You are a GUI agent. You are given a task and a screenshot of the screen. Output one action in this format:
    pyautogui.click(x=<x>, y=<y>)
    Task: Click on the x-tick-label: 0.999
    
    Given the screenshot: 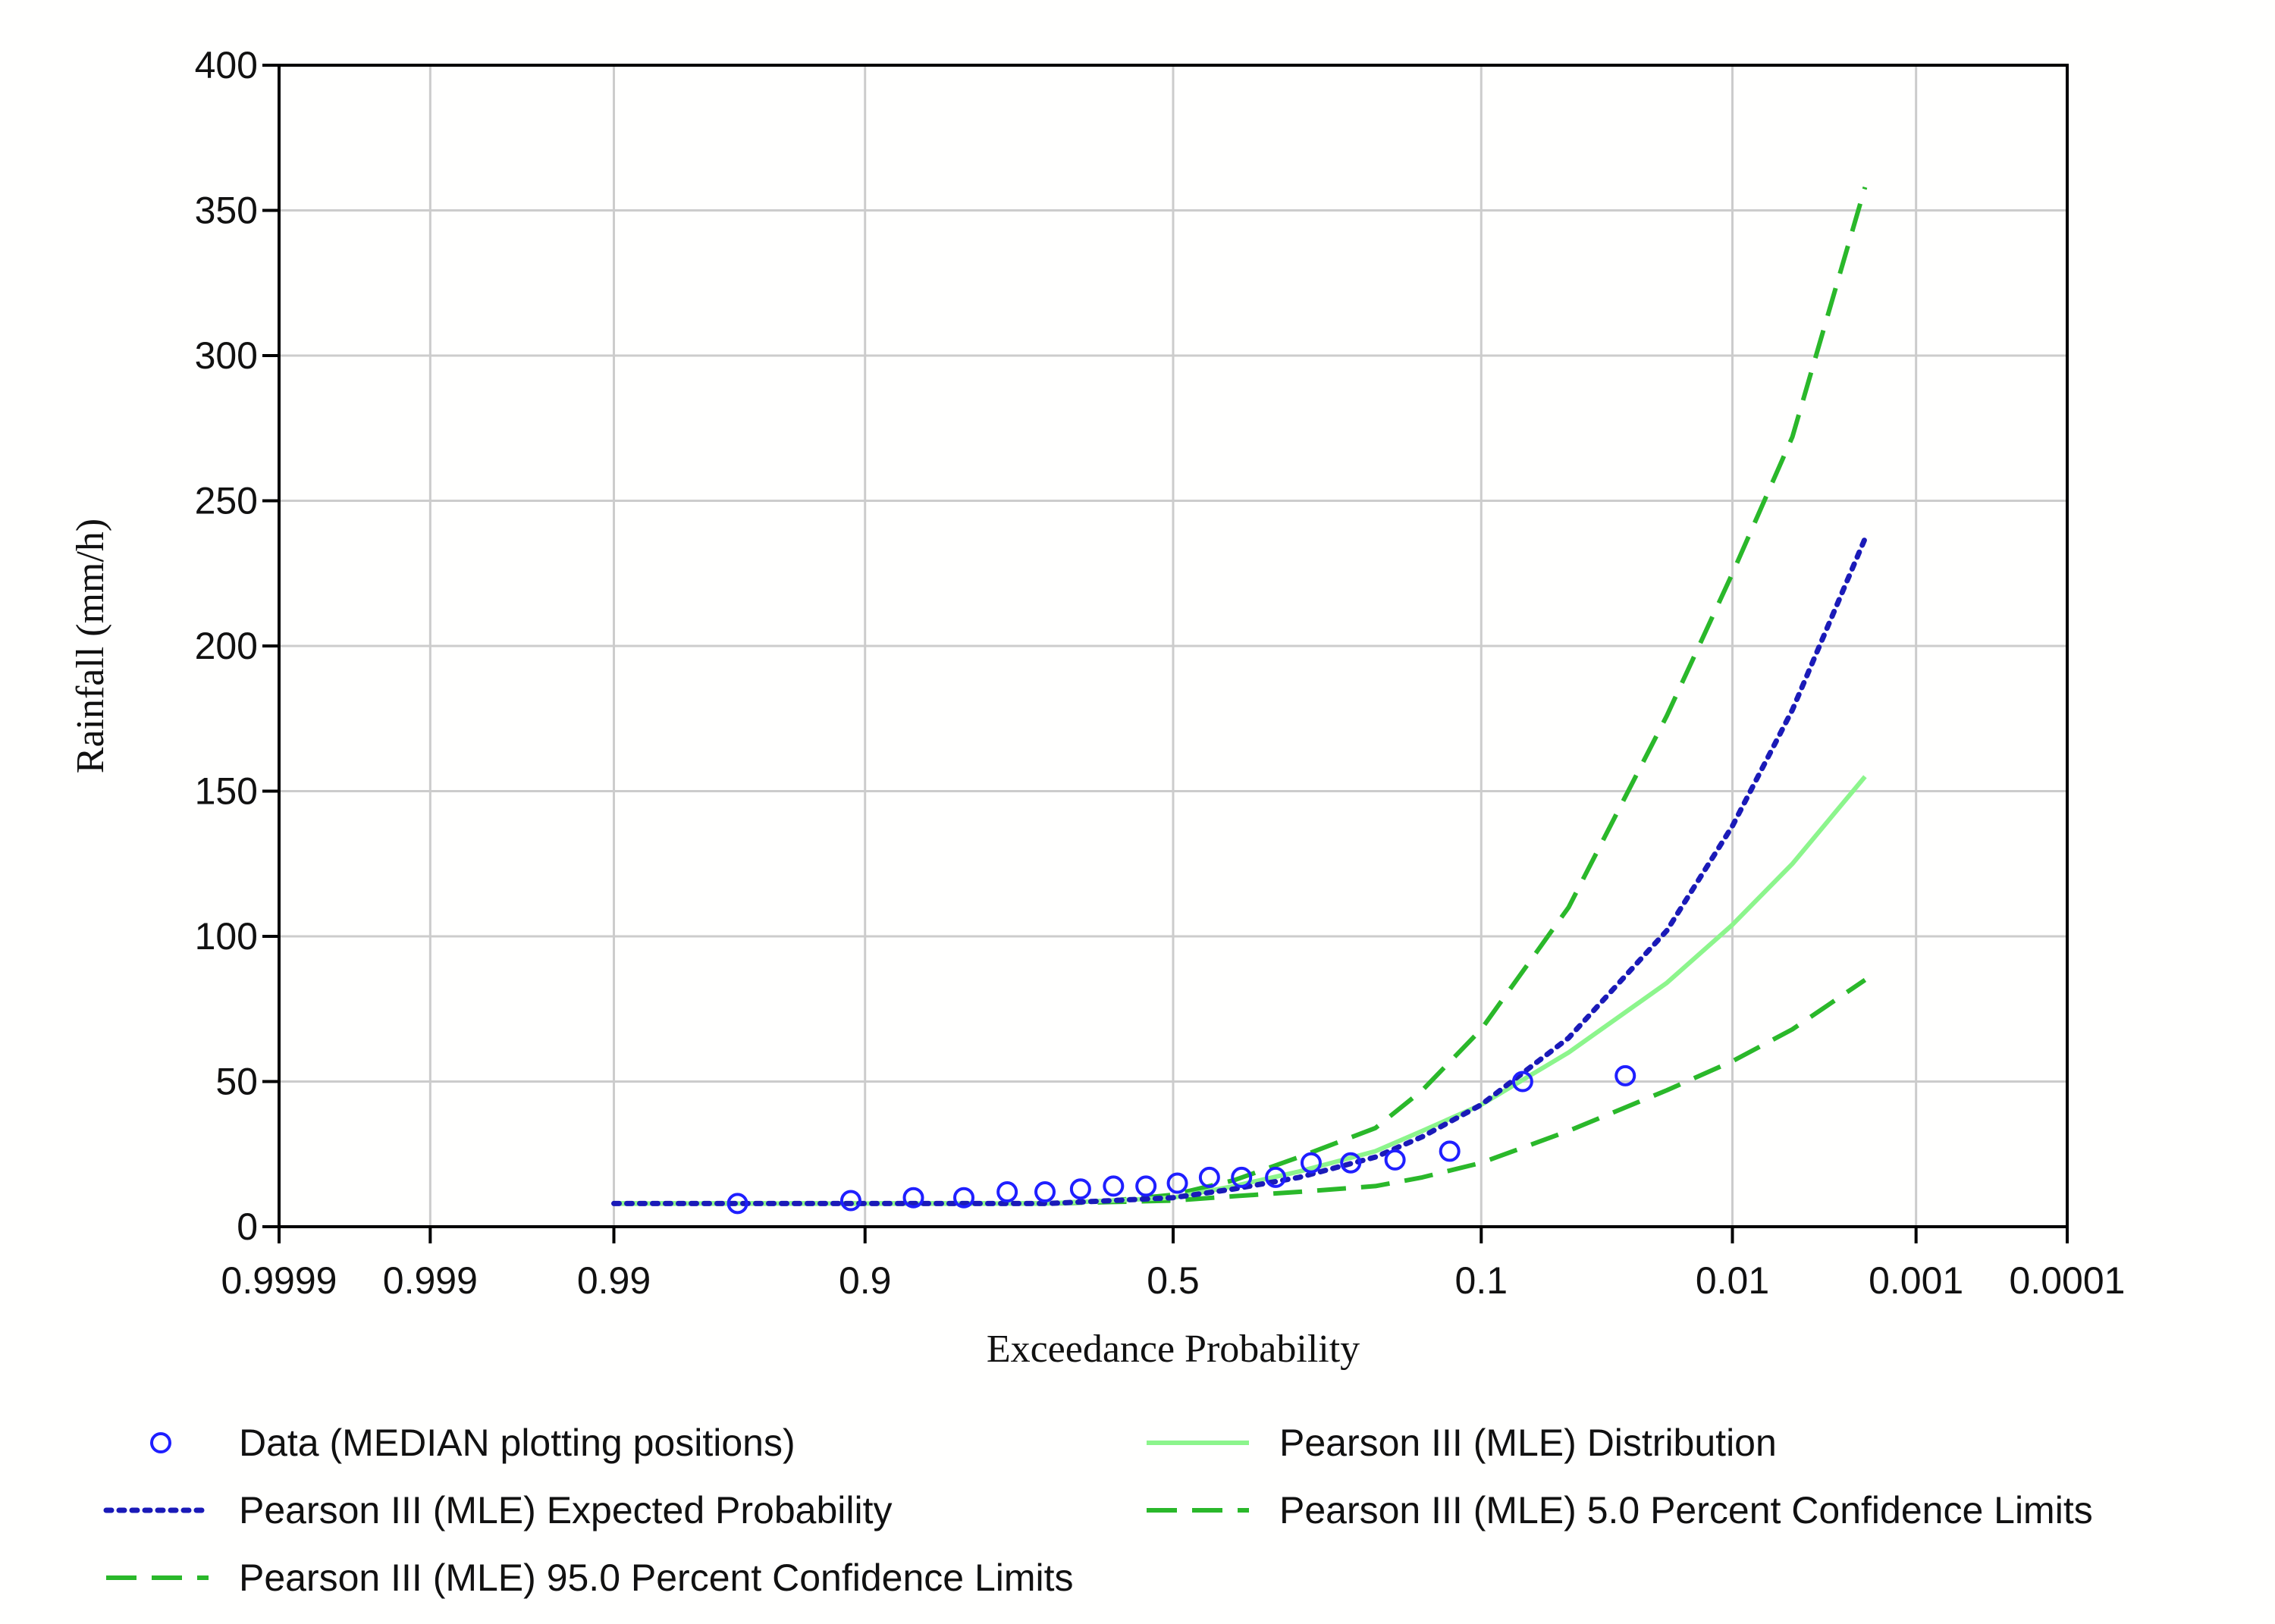 What is the action you would take?
    pyautogui.click(x=430, y=1280)
    